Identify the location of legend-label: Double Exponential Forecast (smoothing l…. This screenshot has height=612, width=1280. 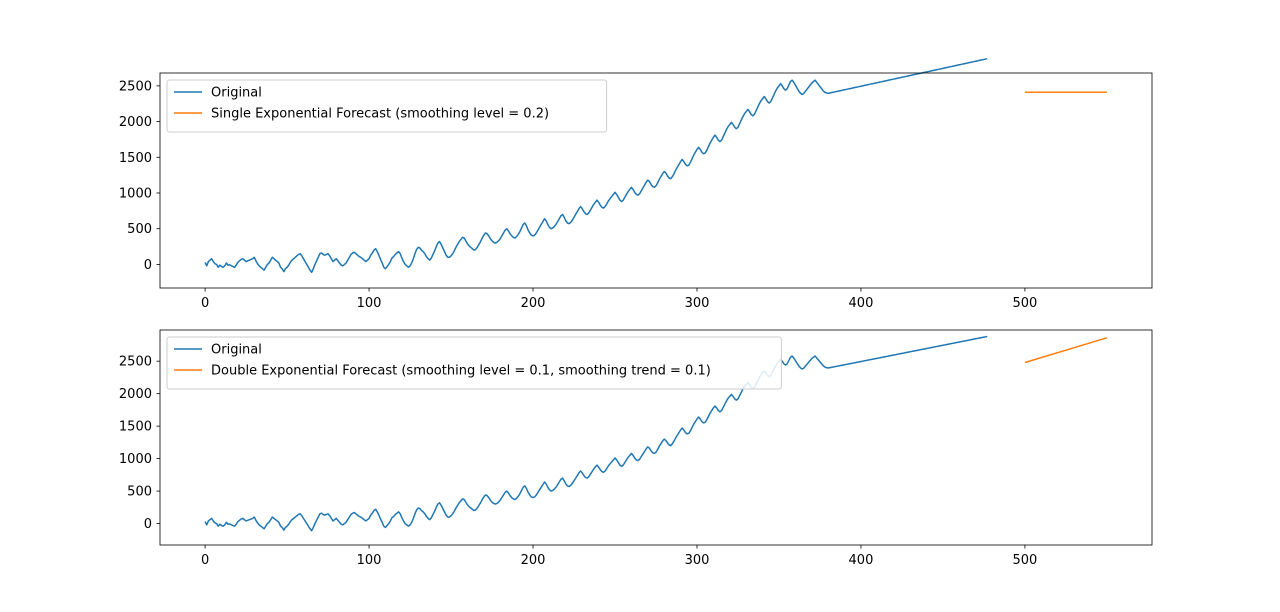
(461, 371).